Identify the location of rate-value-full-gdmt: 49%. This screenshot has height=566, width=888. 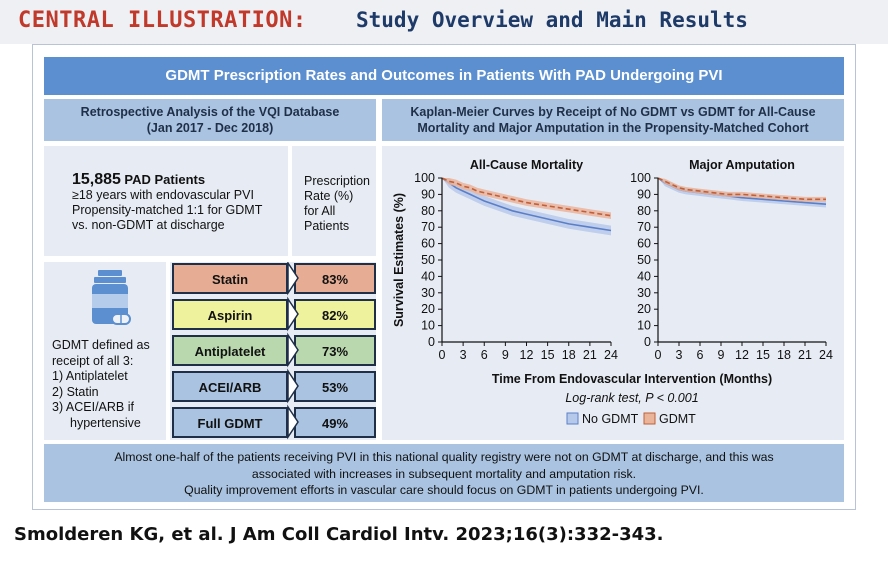
(335, 422).